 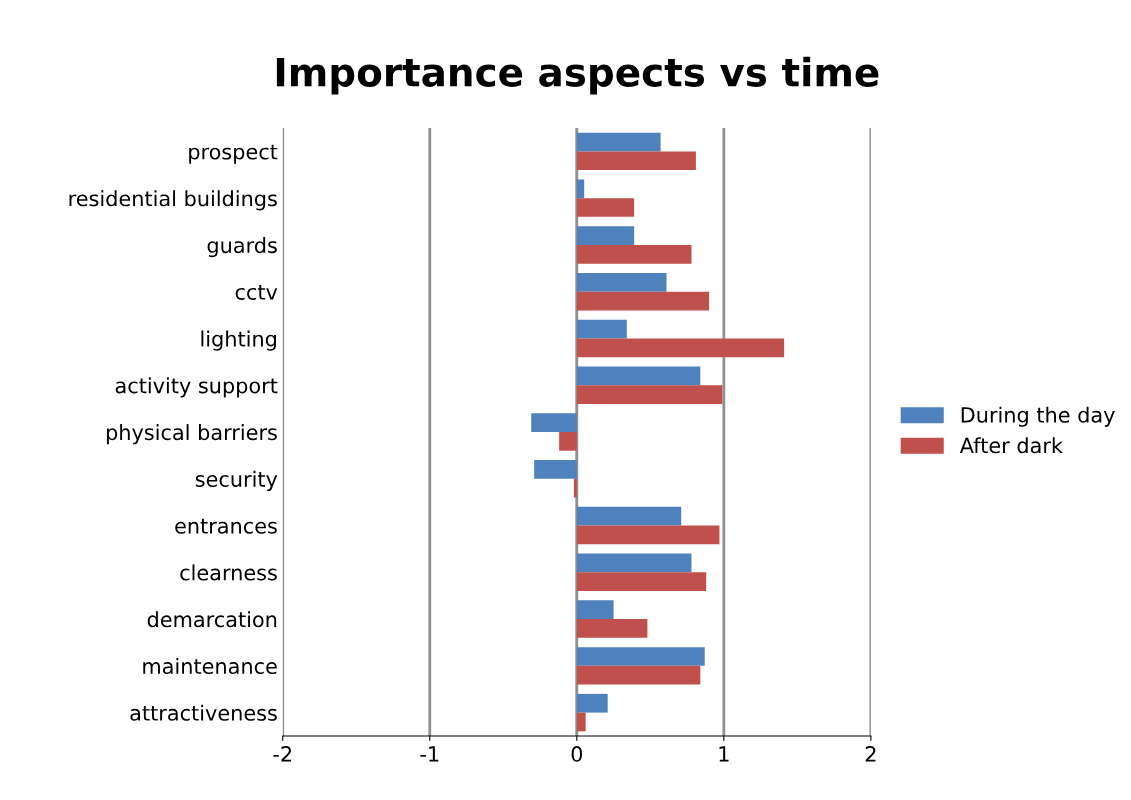 I want to click on legend-label: During the day, so click(x=1038, y=416).